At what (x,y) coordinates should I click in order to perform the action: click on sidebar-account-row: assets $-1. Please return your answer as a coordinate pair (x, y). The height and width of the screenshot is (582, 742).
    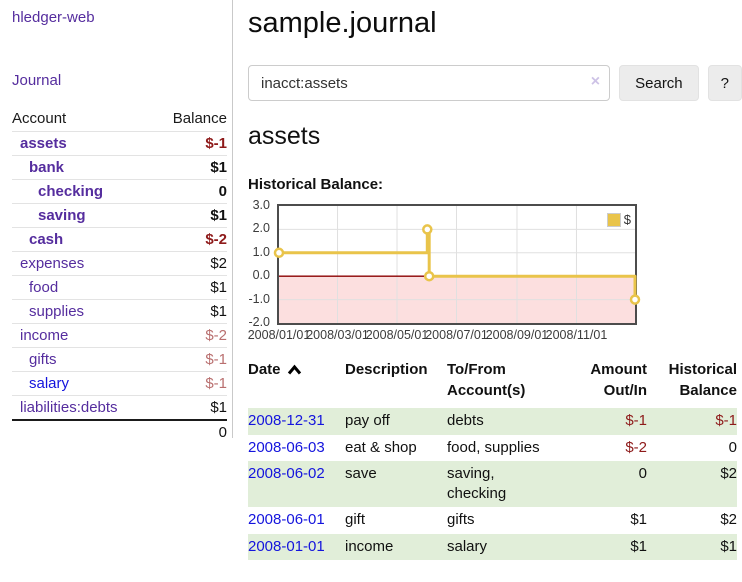
    Looking at the image, I should click on (119, 143).